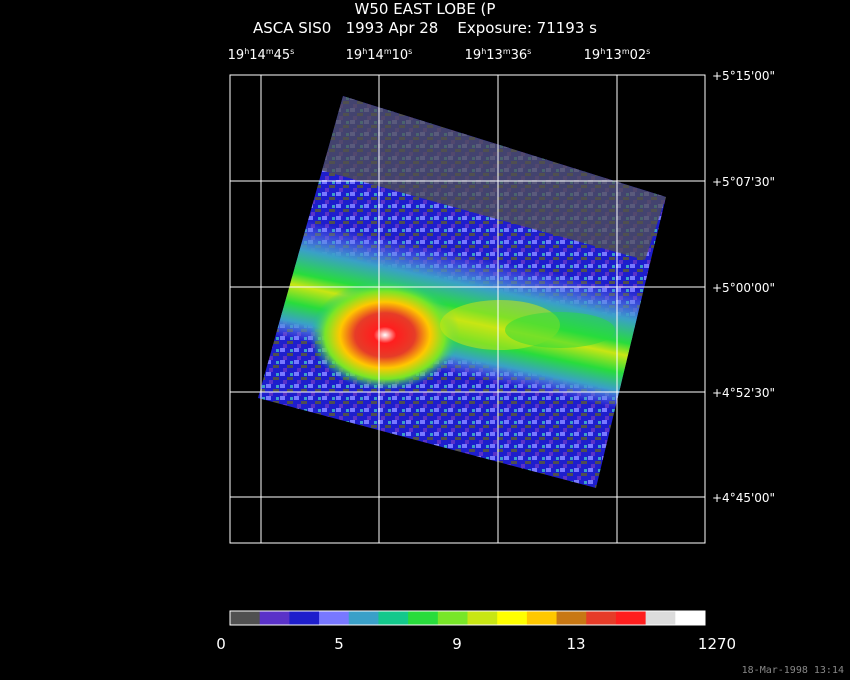 The width and height of the screenshot is (850, 680). What do you see at coordinates (221, 644) in the screenshot?
I see `colorbar-label: 0` at bounding box center [221, 644].